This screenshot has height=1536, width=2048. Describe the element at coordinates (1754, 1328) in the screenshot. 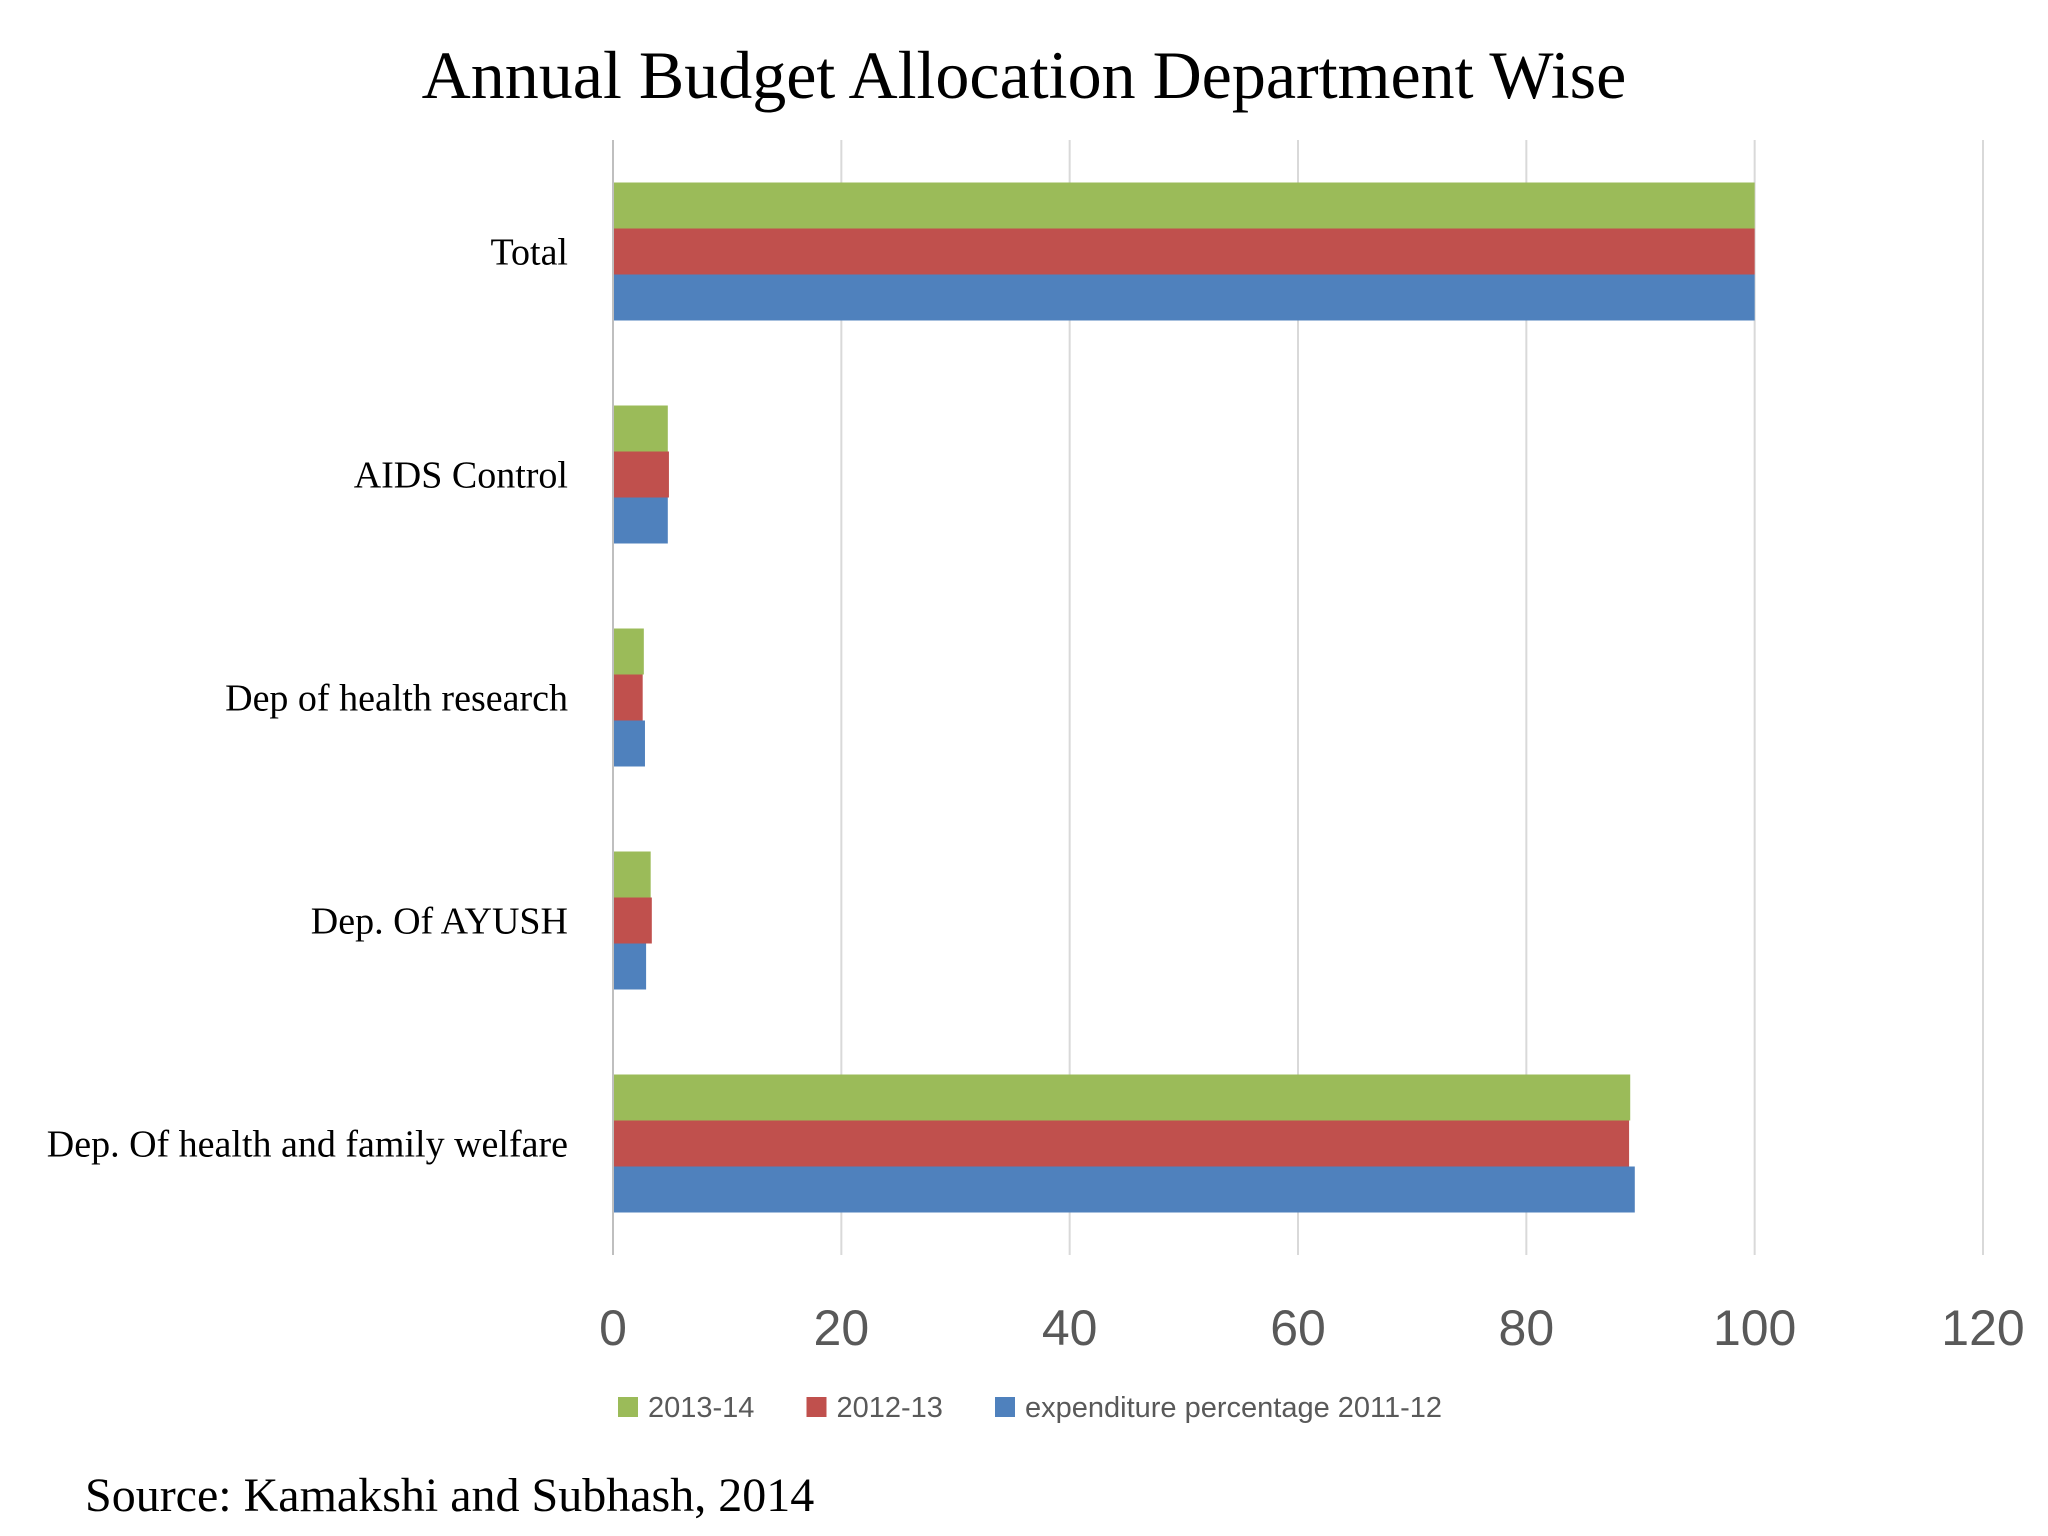

I see `x-tick-label: 100` at that location.